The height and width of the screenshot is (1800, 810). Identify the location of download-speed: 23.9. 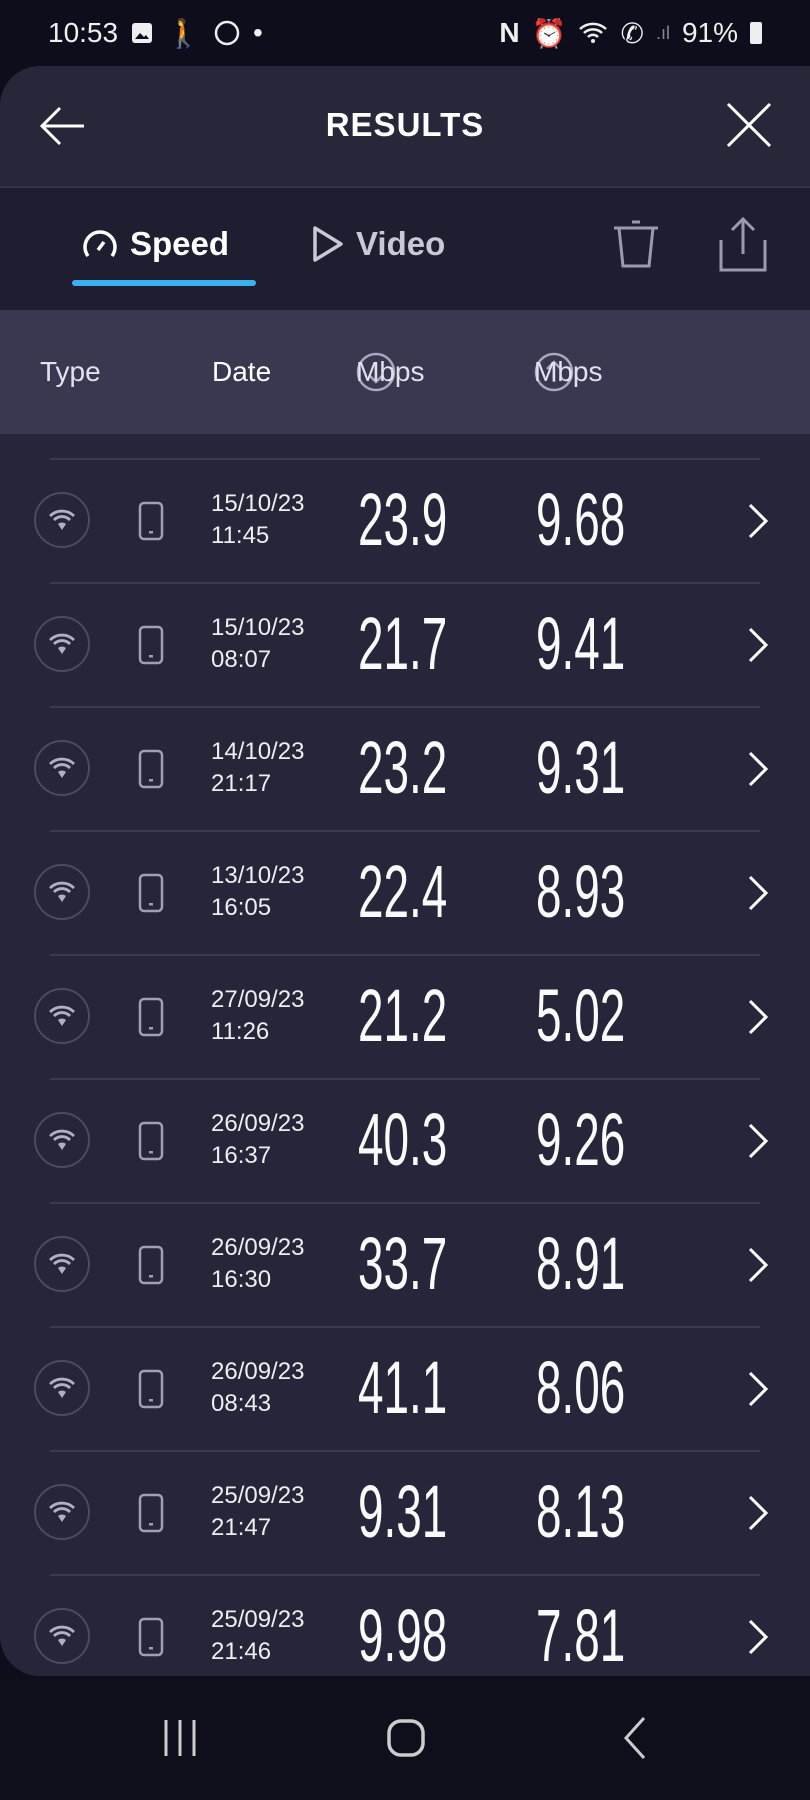
(403, 519).